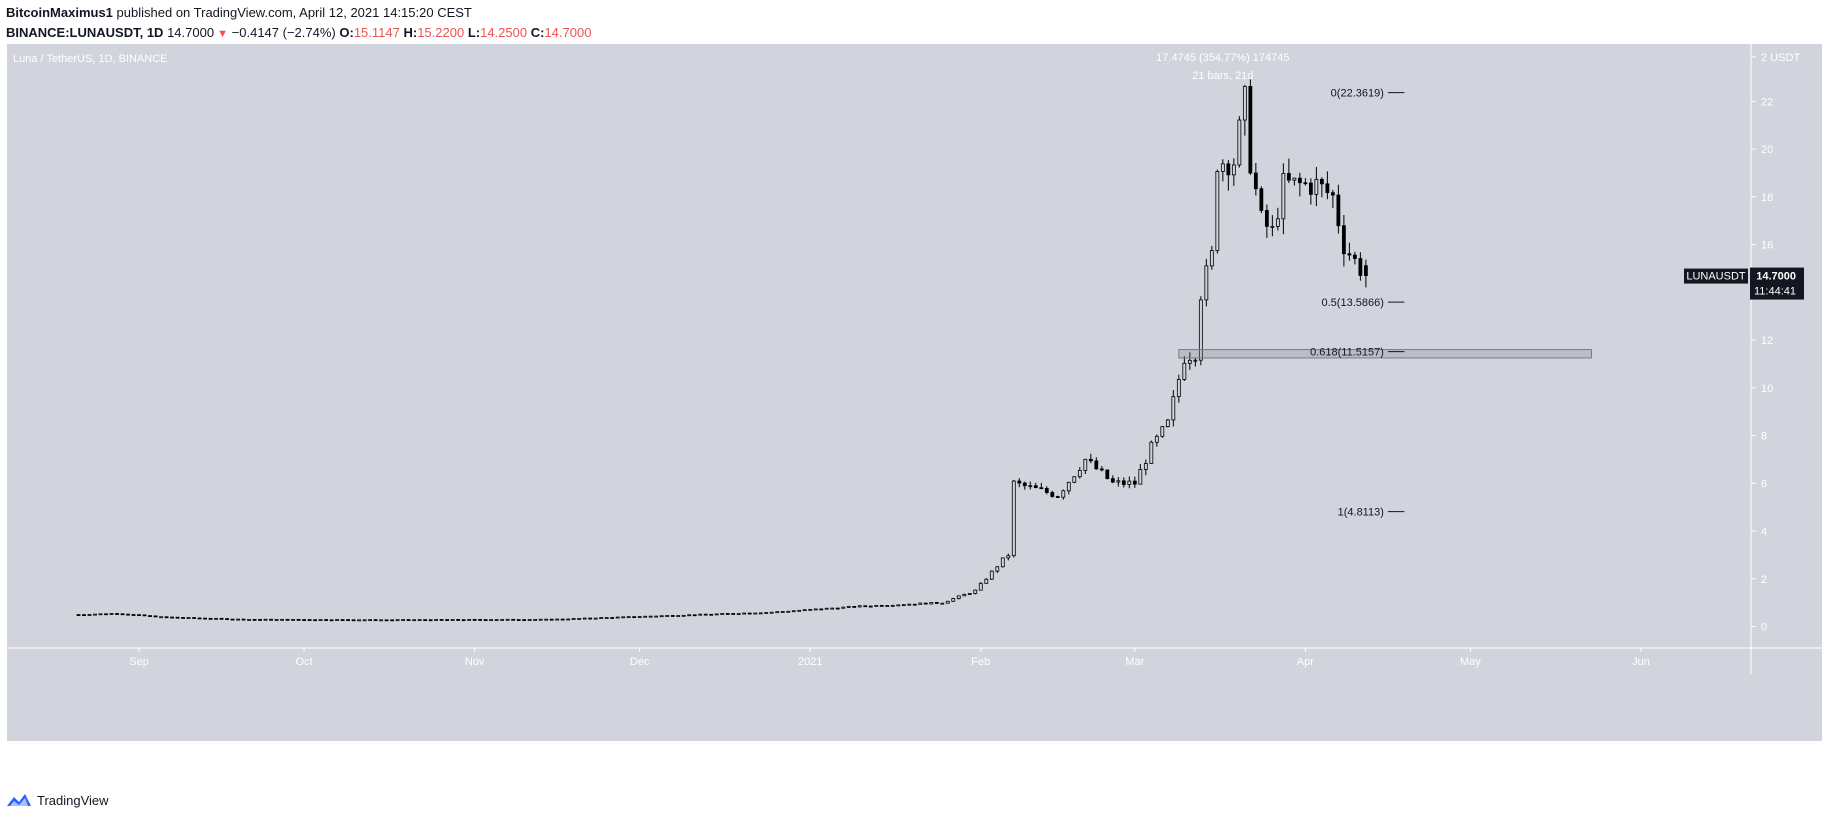  Describe the element at coordinates (640, 662) in the screenshot. I see `x-tick-label: Dec` at that location.